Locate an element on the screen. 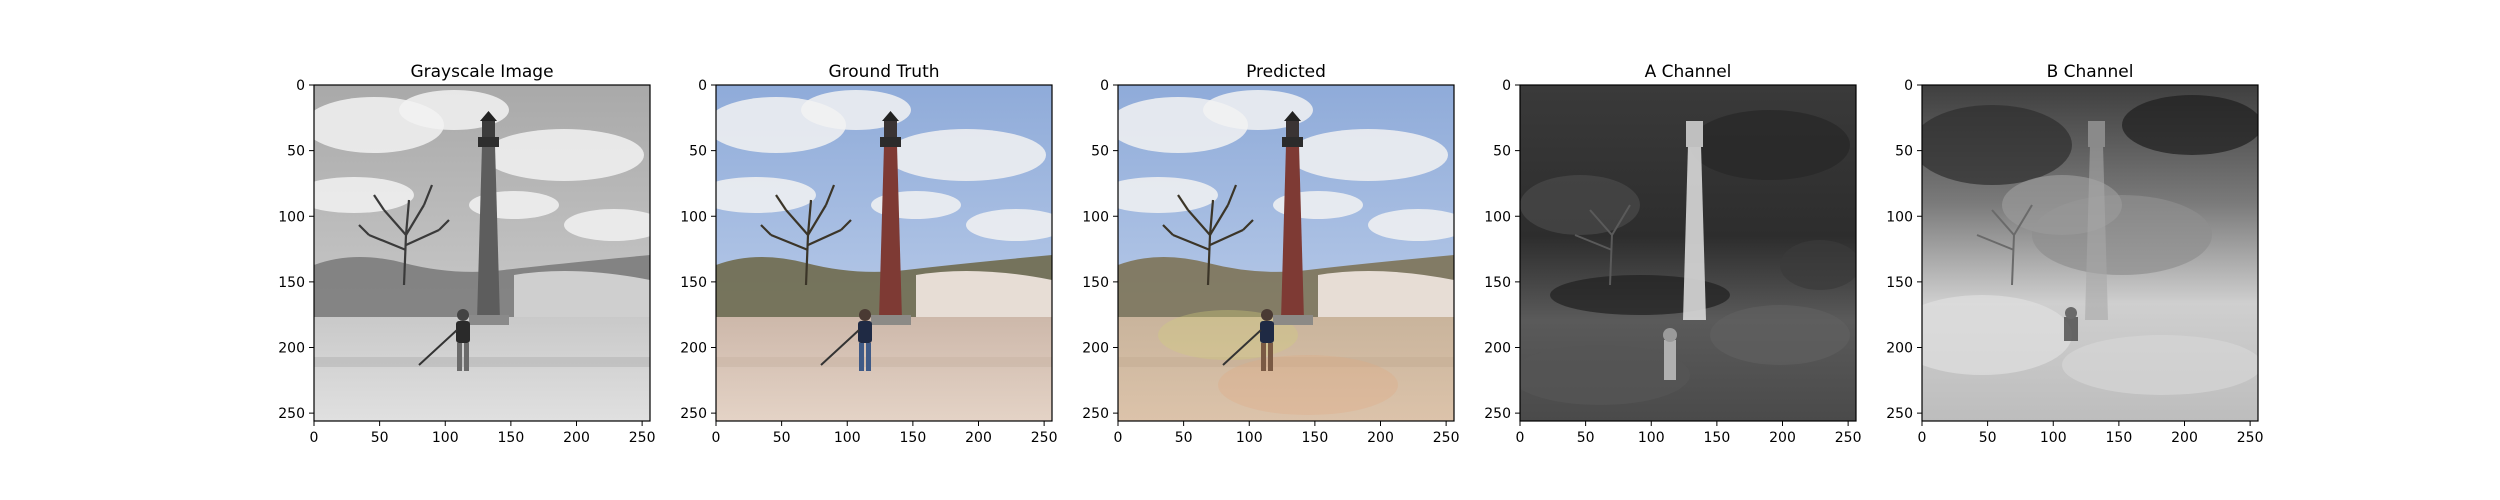 This screenshot has height=500, width=2500. subplot-title: Grayscale Image is located at coordinates (481, 72).